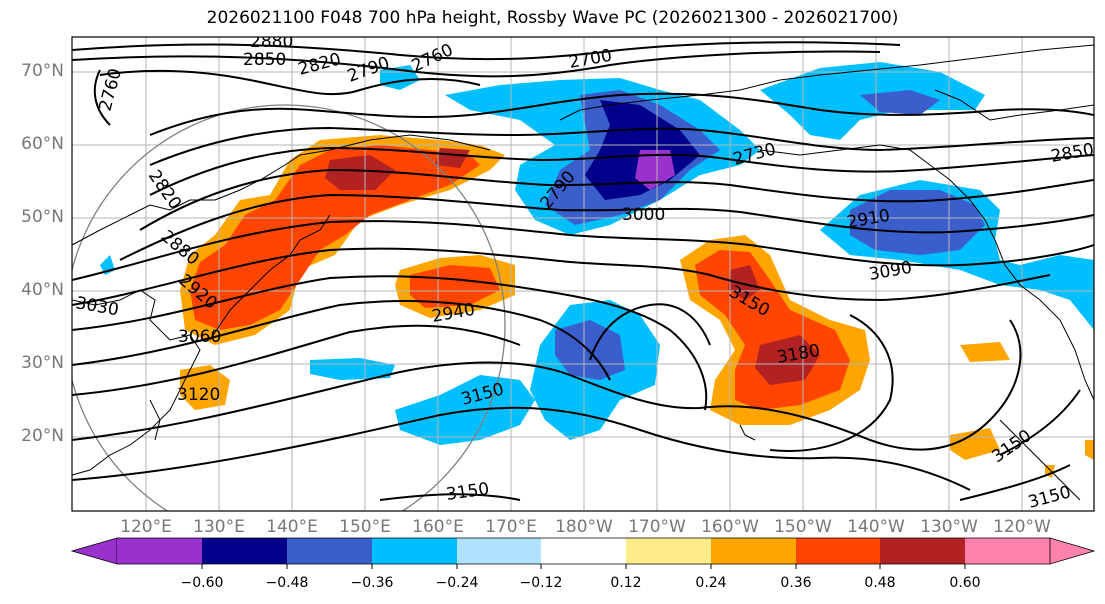 This screenshot has height=604, width=1105. I want to click on lat-label: 70°N, so click(42, 71).